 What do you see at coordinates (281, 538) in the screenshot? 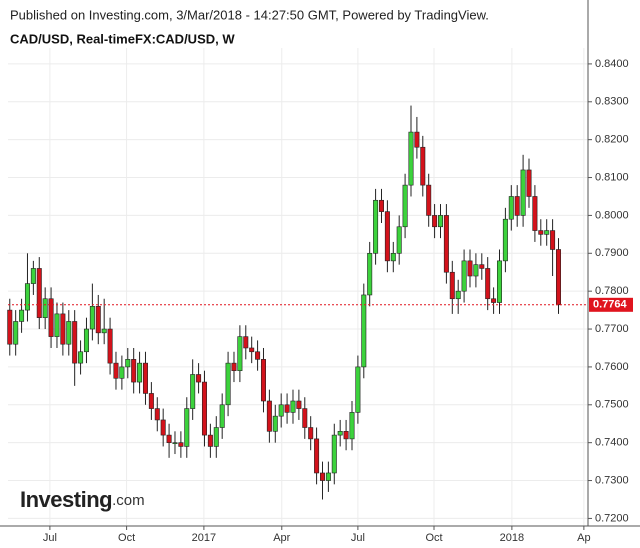
I see `x-tick-label: Apr` at bounding box center [281, 538].